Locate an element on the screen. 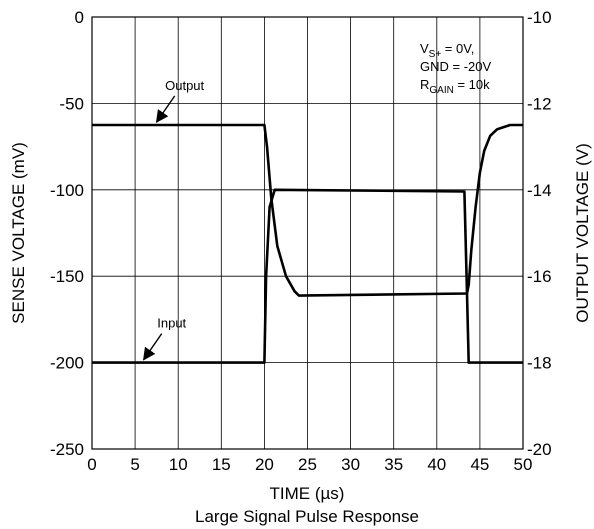 The width and height of the screenshot is (594, 529). condition-gnd: GND = -20V is located at coordinates (455, 66).